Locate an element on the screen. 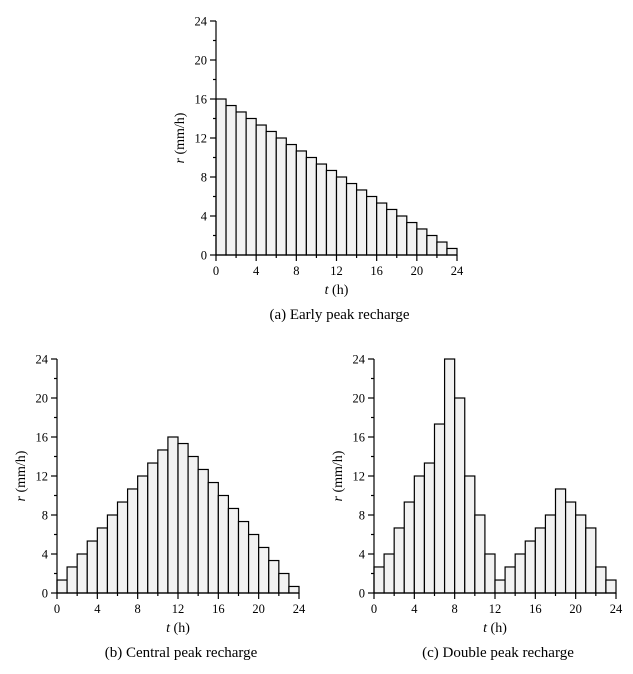 This screenshot has width=633, height=674. x-tick-label: 0 is located at coordinates (216, 271).